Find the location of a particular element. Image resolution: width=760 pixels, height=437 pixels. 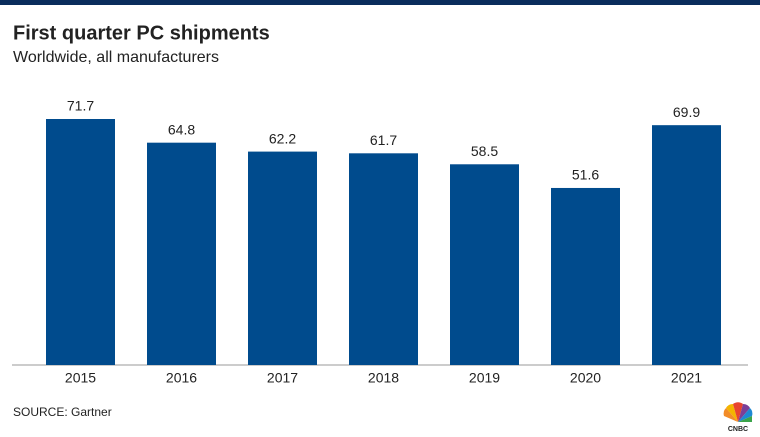

value-label: 51.6 is located at coordinates (585, 175).